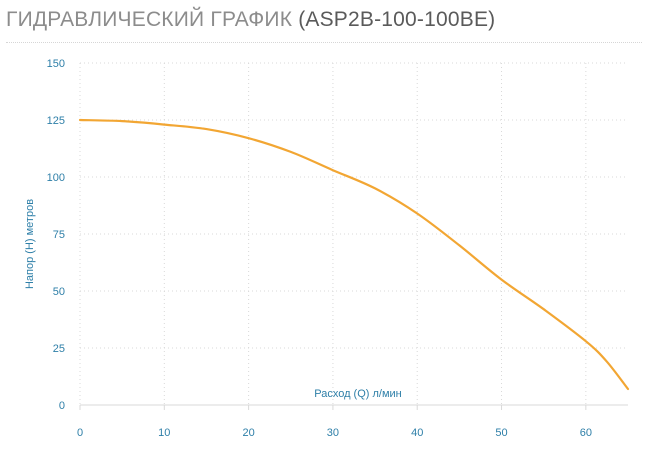 The width and height of the screenshot is (648, 462). I want to click on x-tick-label: 40, so click(417, 433).